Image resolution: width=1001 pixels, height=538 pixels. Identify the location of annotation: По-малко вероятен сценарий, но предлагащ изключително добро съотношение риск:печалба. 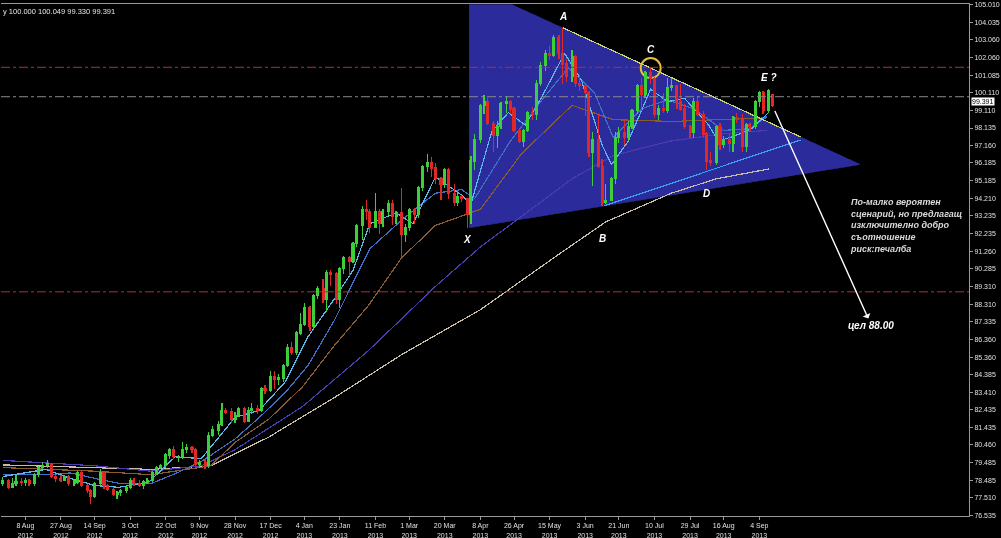
(906, 225).